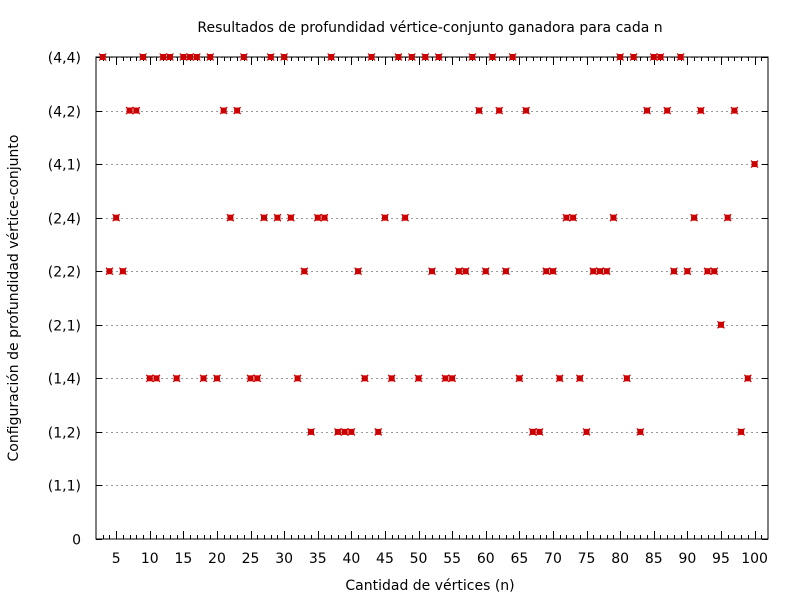  What do you see at coordinates (183, 559) in the screenshot?
I see `x-tick-label: 15` at bounding box center [183, 559].